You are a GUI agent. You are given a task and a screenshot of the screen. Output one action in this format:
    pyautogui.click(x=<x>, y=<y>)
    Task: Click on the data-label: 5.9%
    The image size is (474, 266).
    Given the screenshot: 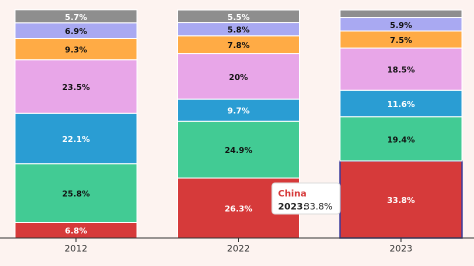 What is the action you would take?
    pyautogui.click(x=401, y=25)
    